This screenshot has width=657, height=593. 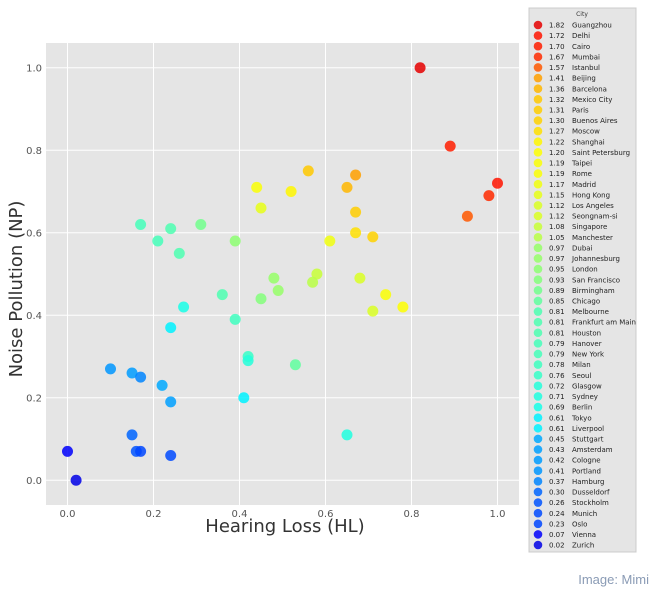 I want to click on legend-score: 0.72, so click(x=557, y=386).